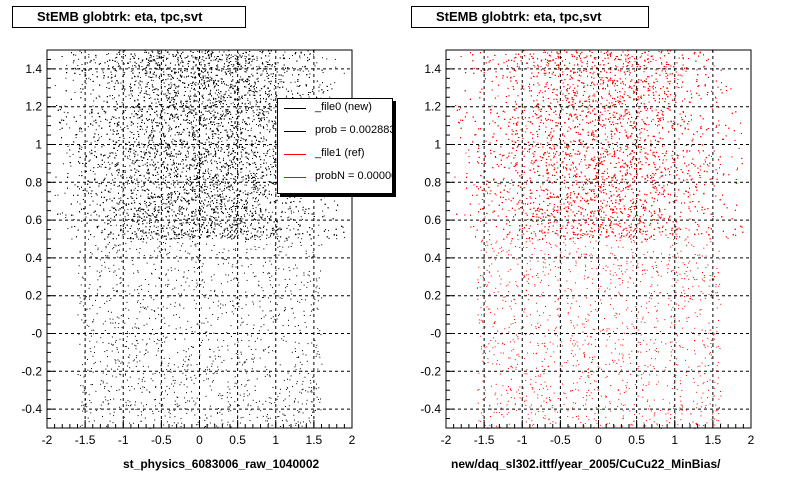 The width and height of the screenshot is (800, 480). I want to click on legend-label: prob = 0.002883, so click(353, 130).